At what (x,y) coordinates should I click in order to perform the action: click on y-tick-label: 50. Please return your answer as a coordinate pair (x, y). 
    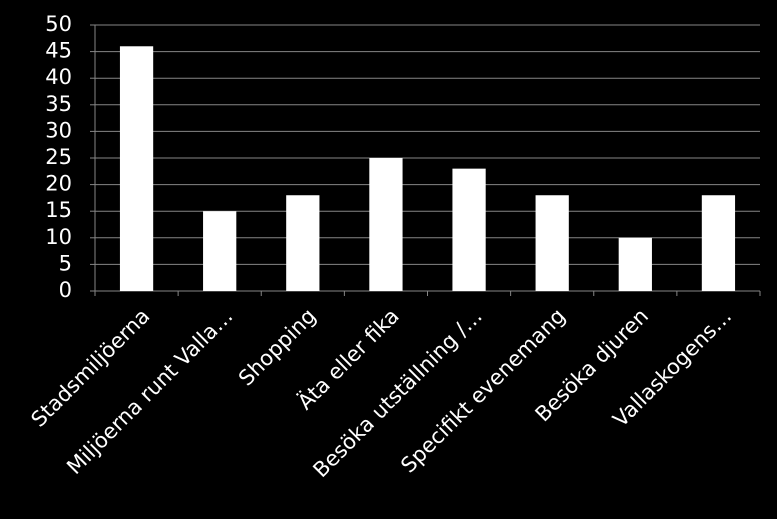
    Looking at the image, I should click on (58, 24).